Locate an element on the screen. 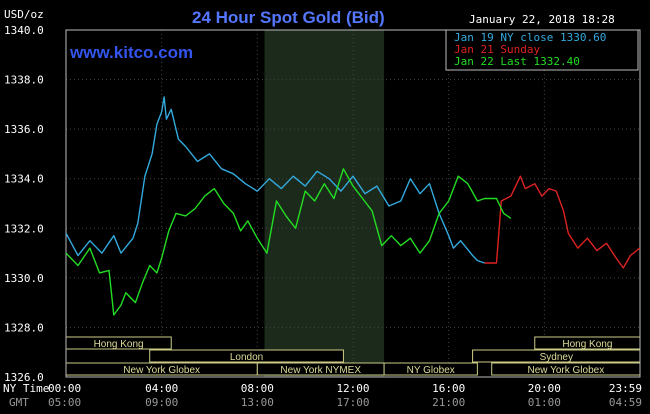 The height and width of the screenshot is (414, 650). x-tick-label-gmt: 17:00 is located at coordinates (352, 402).